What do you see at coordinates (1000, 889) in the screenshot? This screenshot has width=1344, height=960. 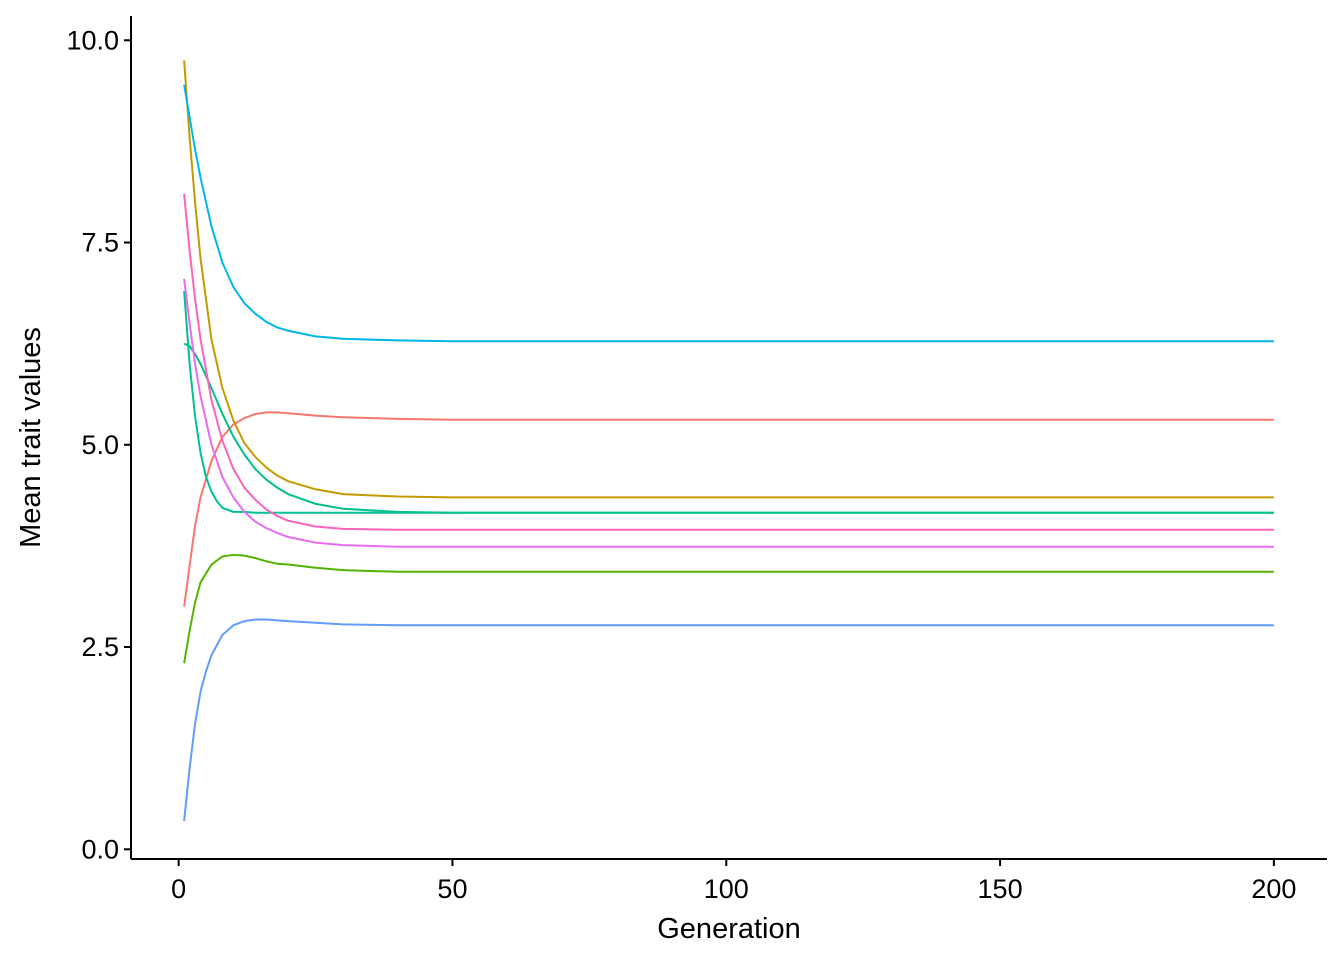 I see `x-tick-label: 150` at bounding box center [1000, 889].